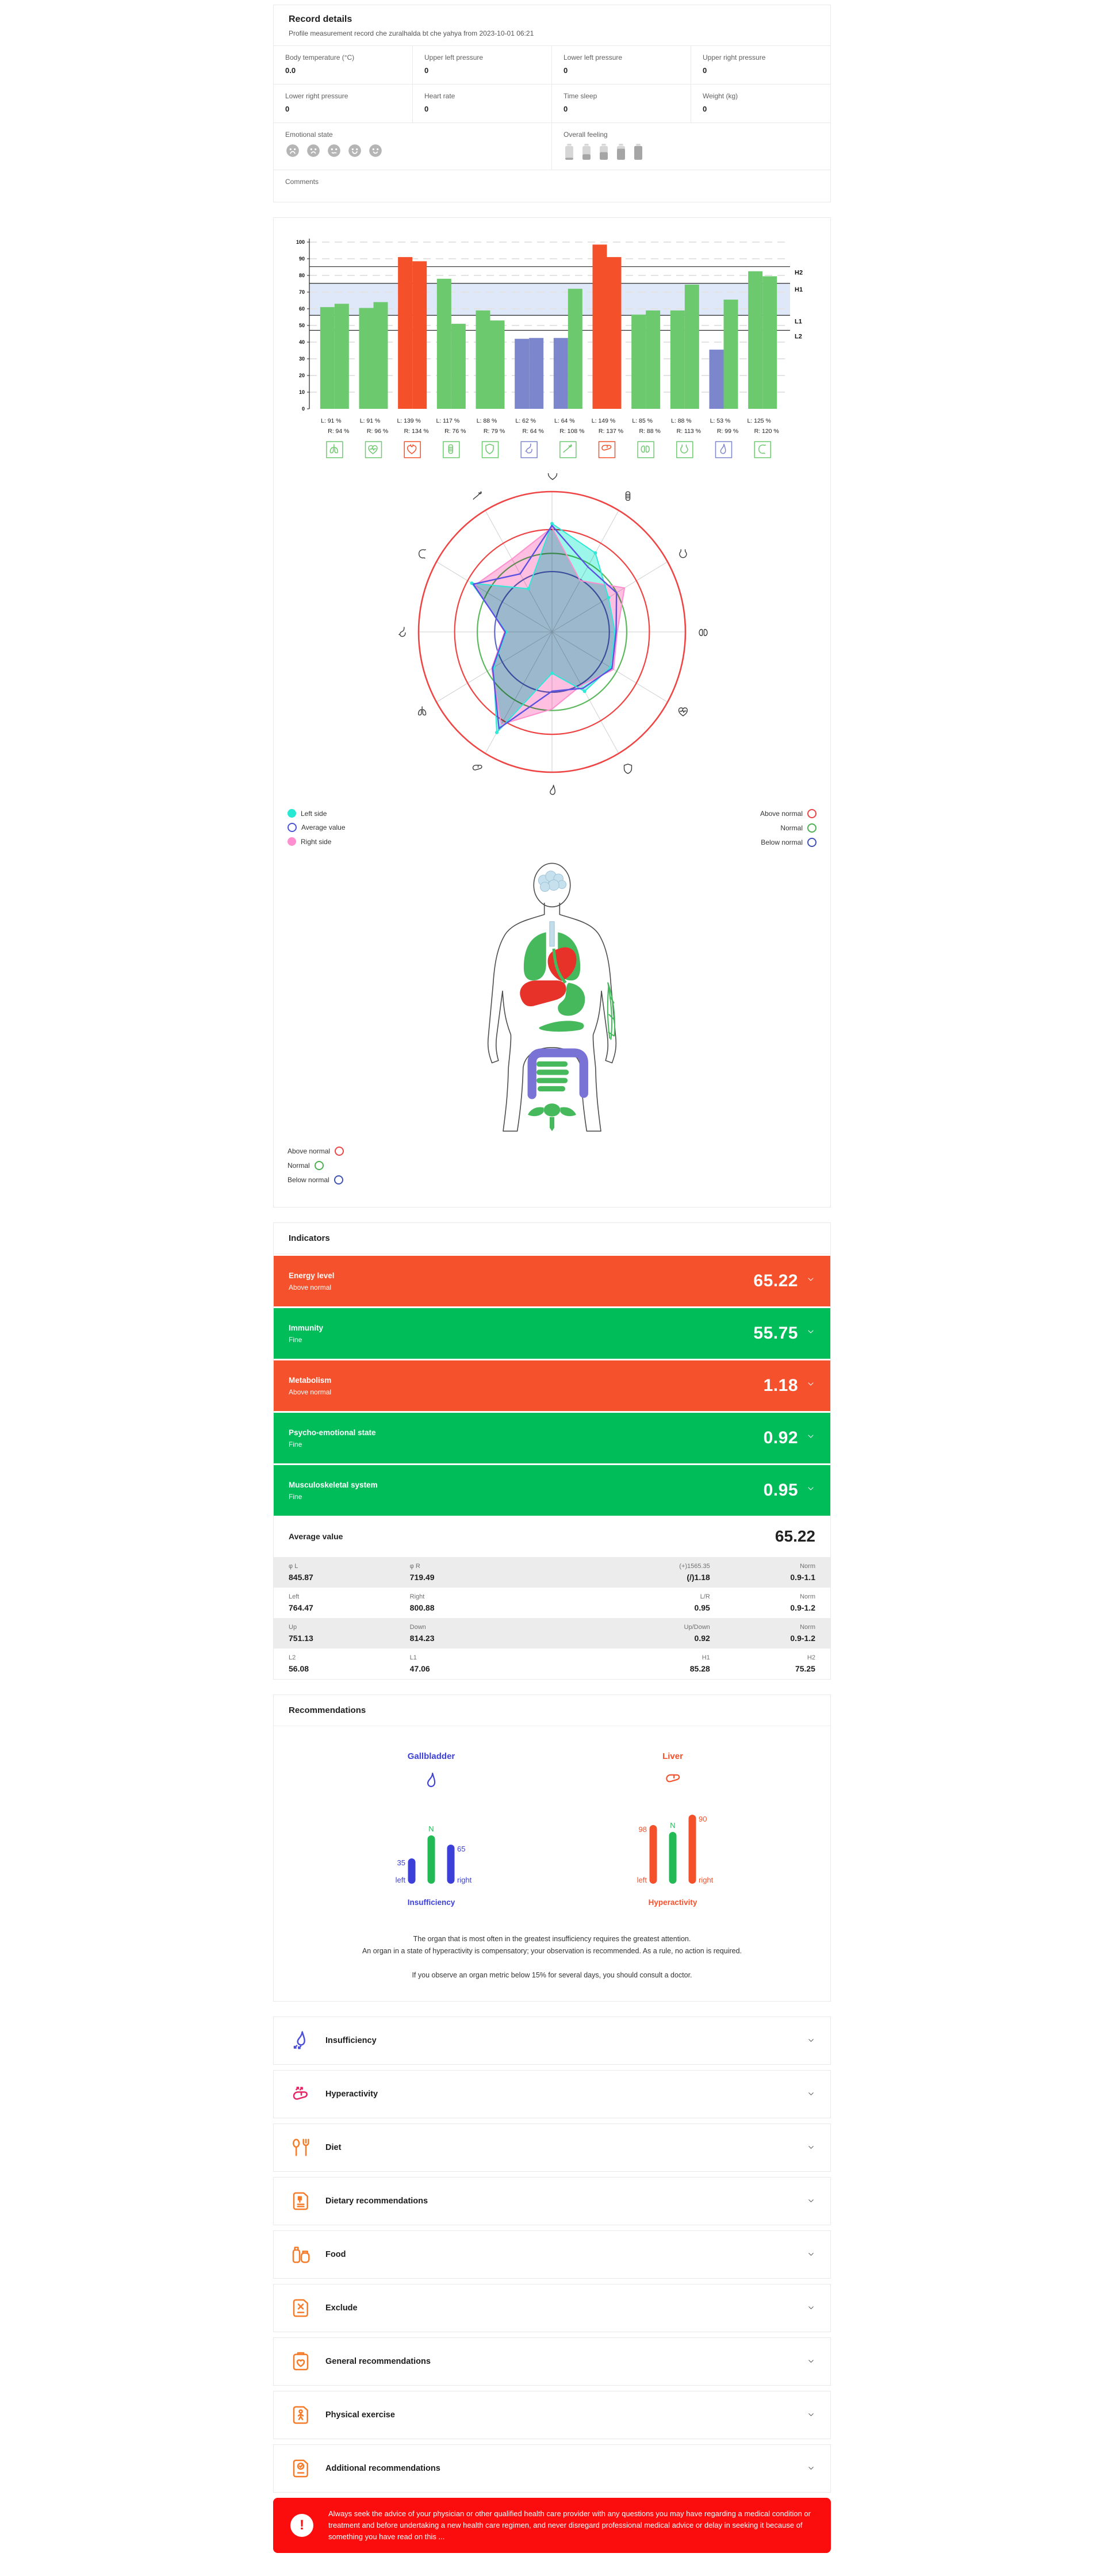  I want to click on field-cell: Weight (kg) 0, so click(760, 104).